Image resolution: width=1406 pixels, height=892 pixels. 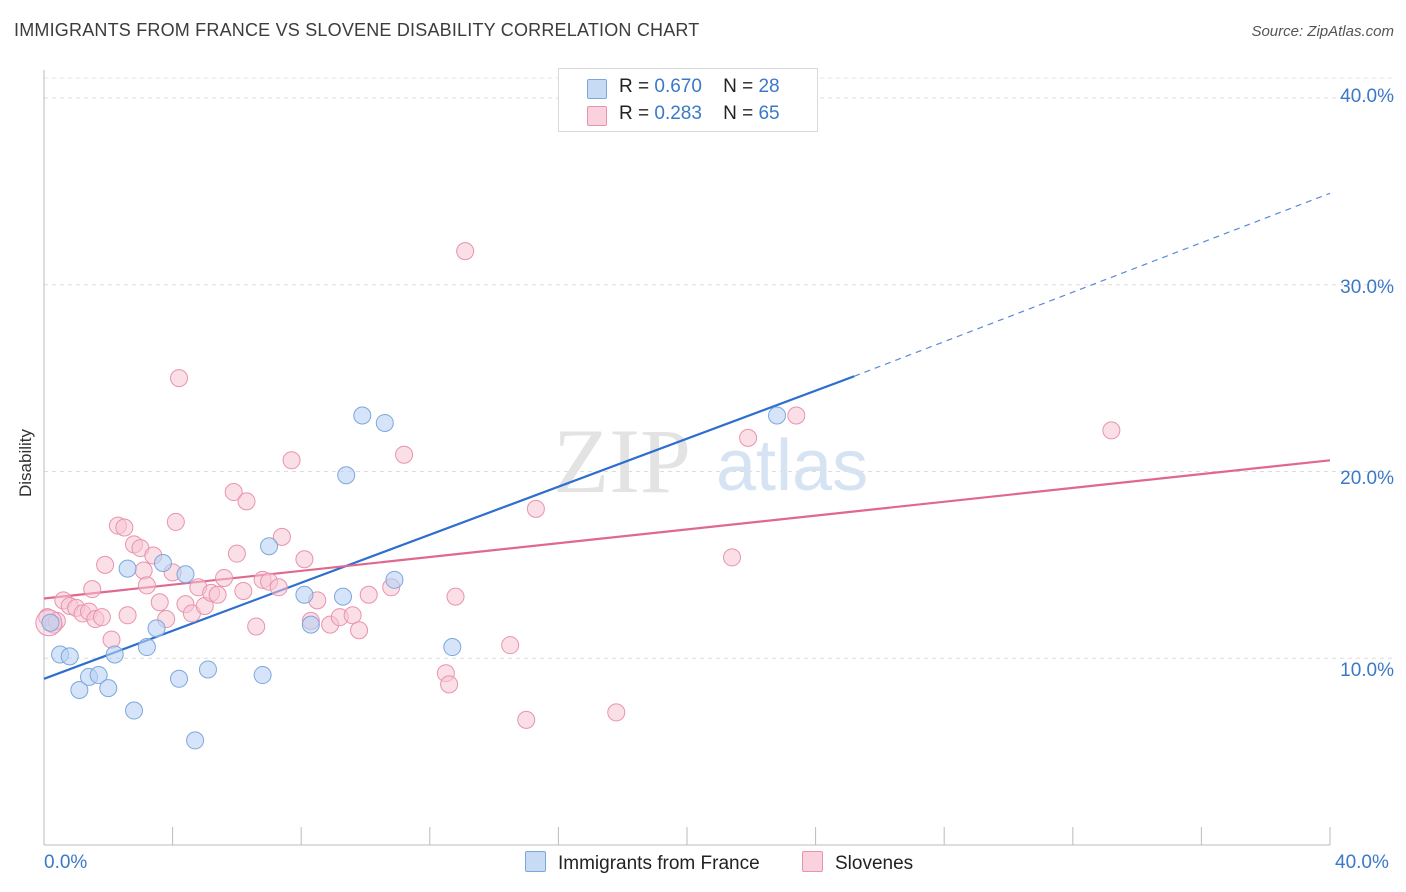 I want to click on source-label: Source: ZipAtlas.com, so click(x=1322, y=31).